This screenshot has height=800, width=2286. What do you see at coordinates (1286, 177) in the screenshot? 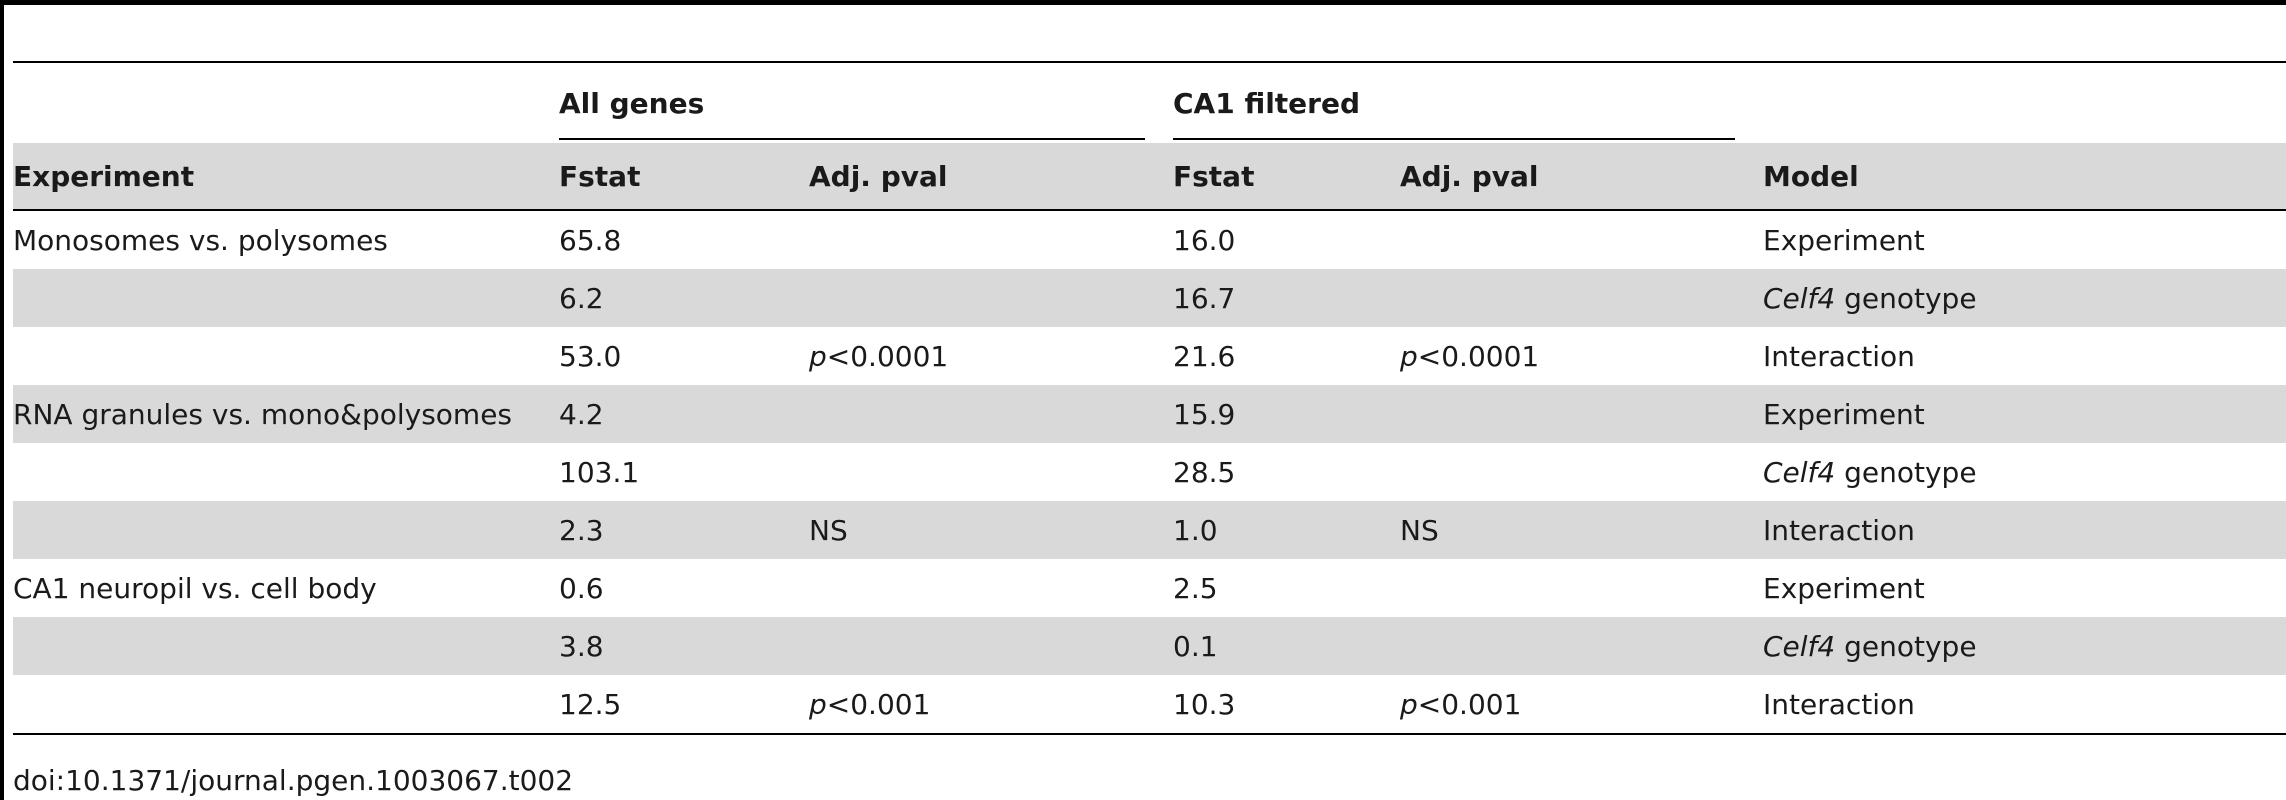
I see `col-header-fstat-ca1: Fstat` at bounding box center [1286, 177].